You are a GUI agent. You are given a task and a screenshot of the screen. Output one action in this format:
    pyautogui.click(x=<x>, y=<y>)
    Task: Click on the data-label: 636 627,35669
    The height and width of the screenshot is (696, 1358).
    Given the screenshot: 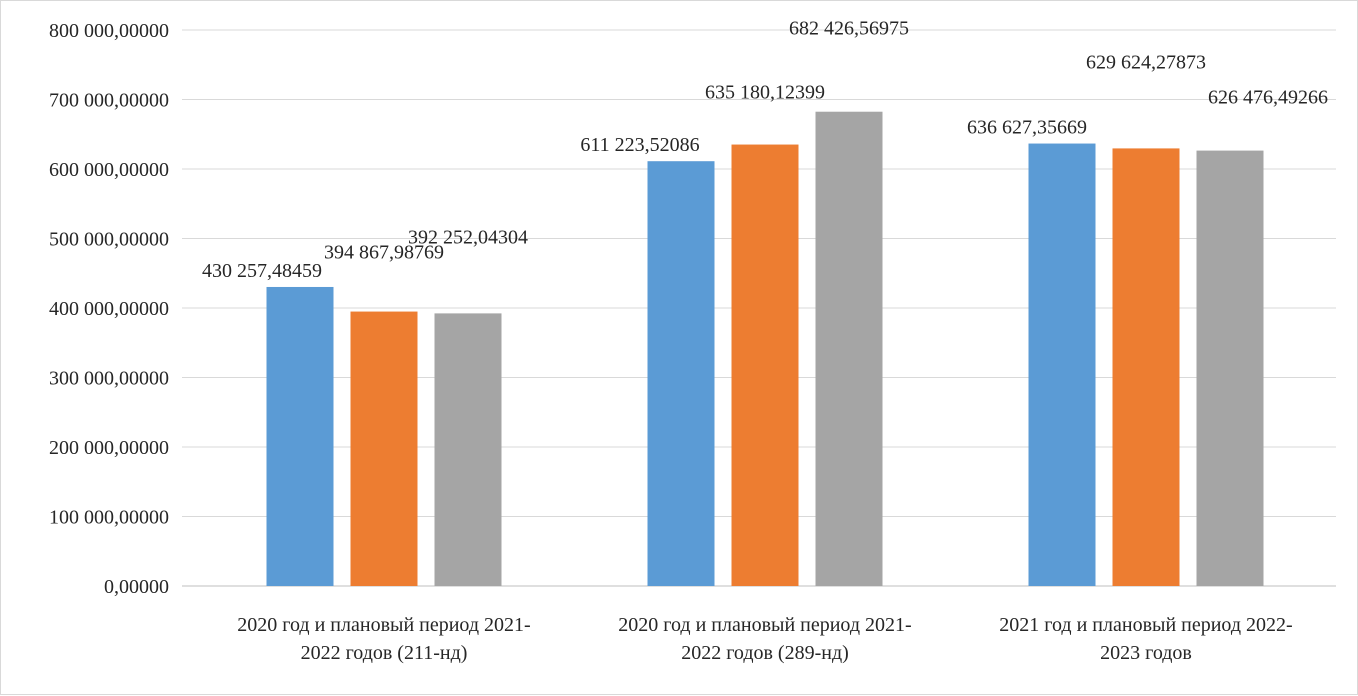 What is the action you would take?
    pyautogui.click(x=1027, y=128)
    